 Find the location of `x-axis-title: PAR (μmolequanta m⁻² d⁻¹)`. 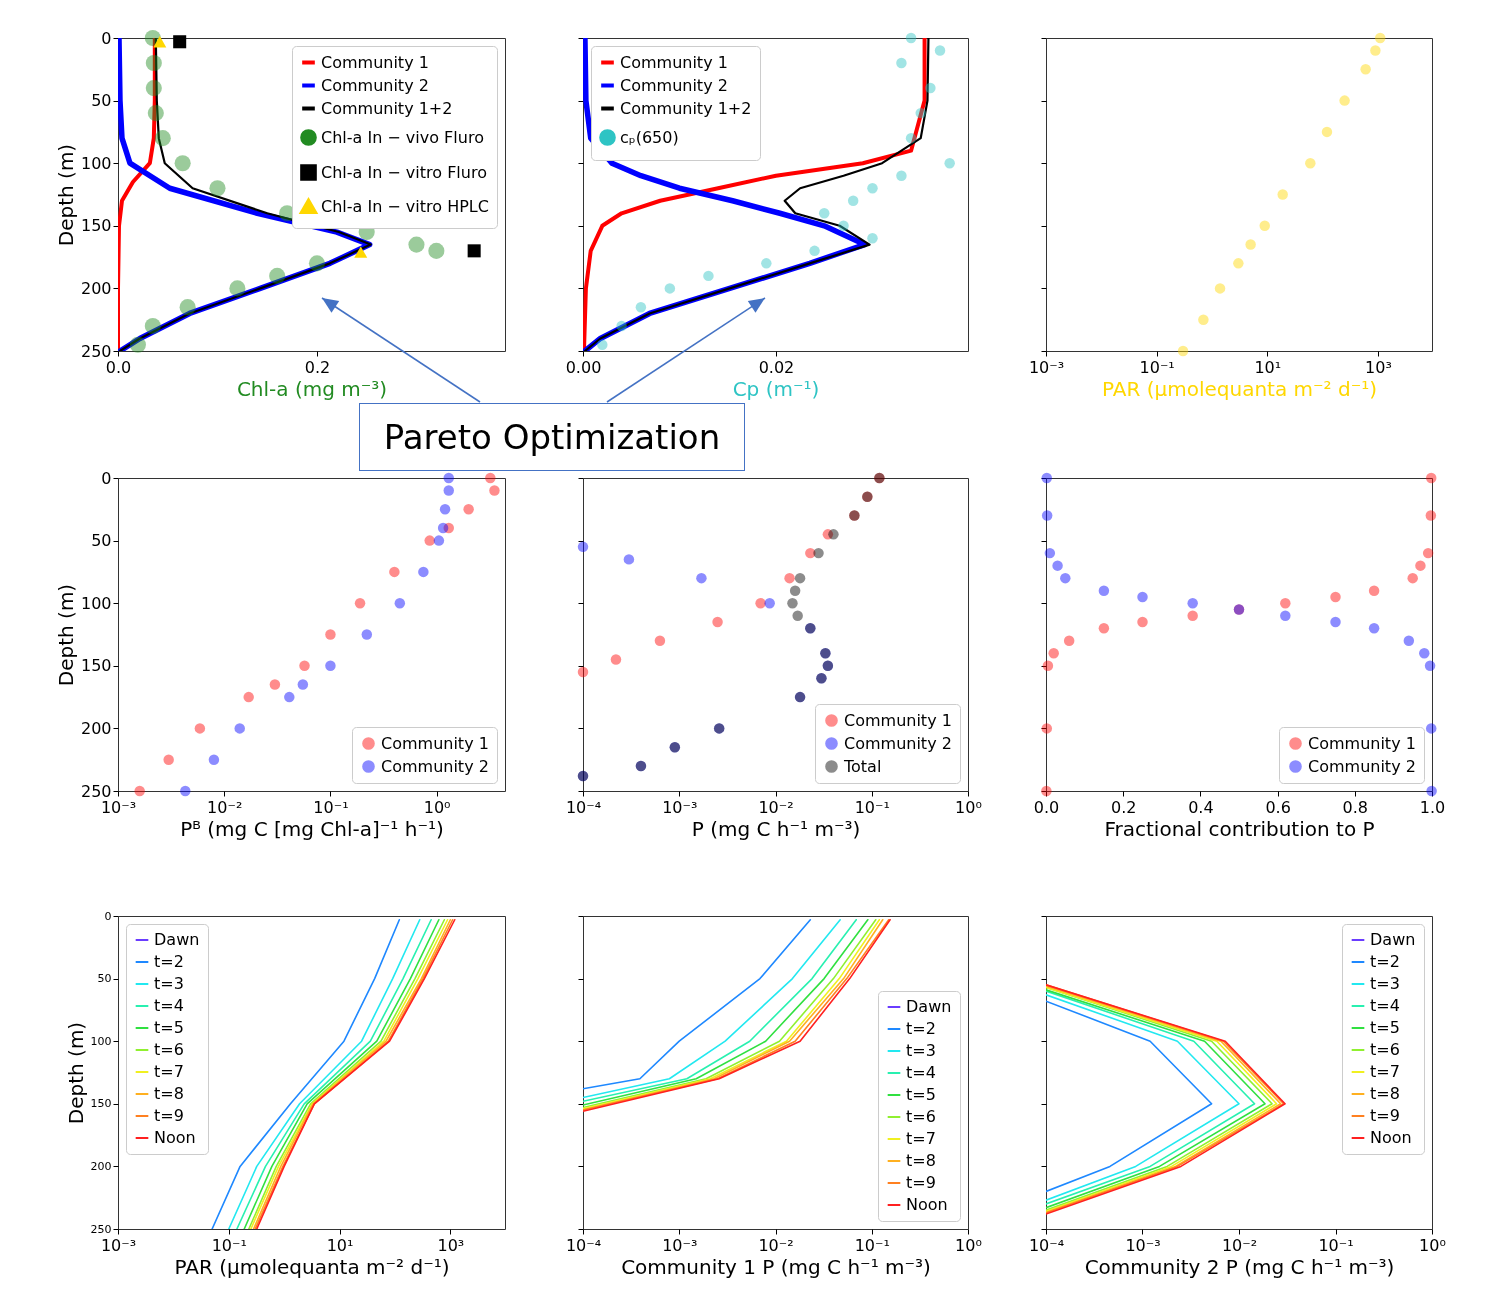

x-axis-title: PAR (μmolequanta m⁻² d⁻¹) is located at coordinates (1239, 388).